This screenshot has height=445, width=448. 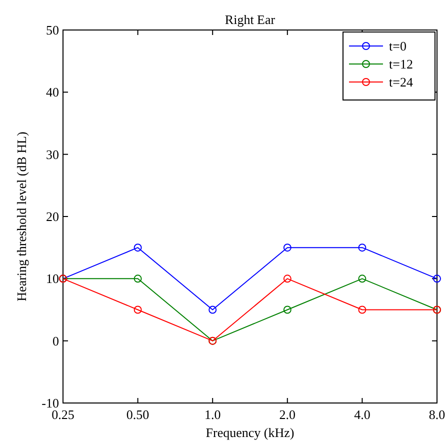 What do you see at coordinates (55, 340) in the screenshot?
I see `y-tick-label: 0` at bounding box center [55, 340].